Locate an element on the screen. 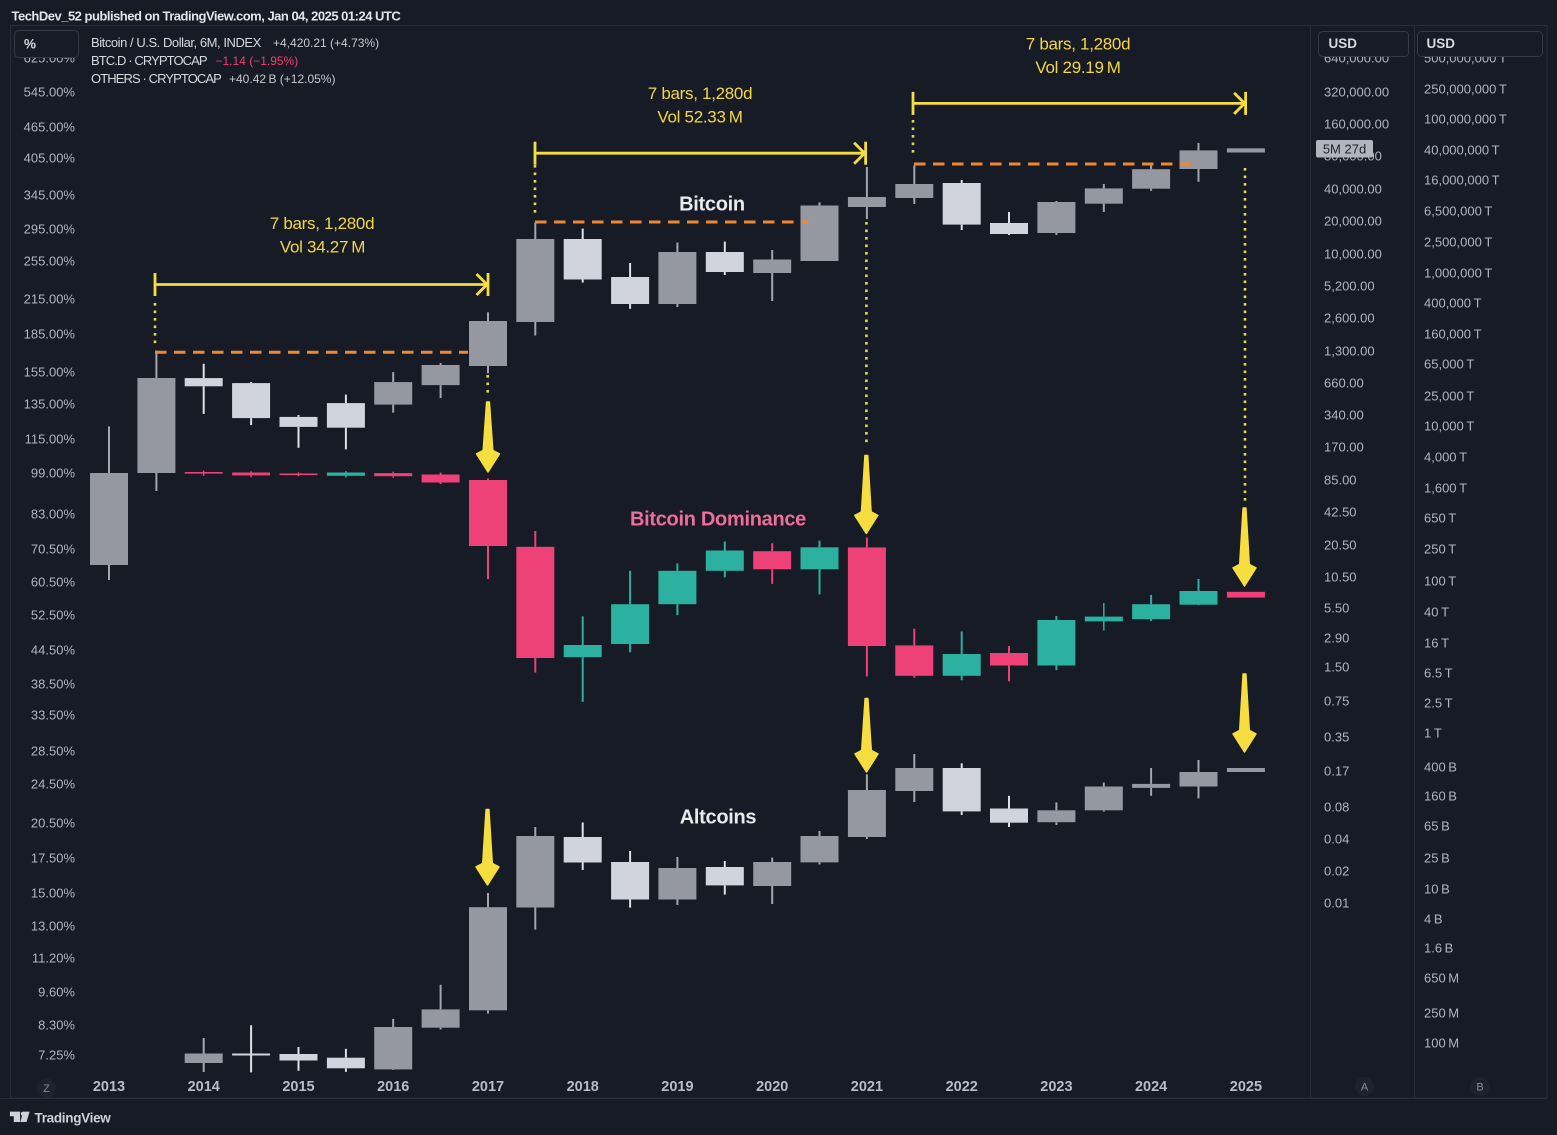 The height and width of the screenshot is (1135, 1557). svg-text: 85.00 is located at coordinates (1340, 480).